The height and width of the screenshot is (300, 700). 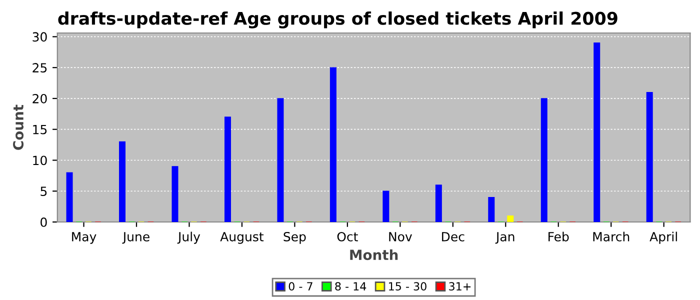 I want to click on x-tick-label: June, so click(x=136, y=238).